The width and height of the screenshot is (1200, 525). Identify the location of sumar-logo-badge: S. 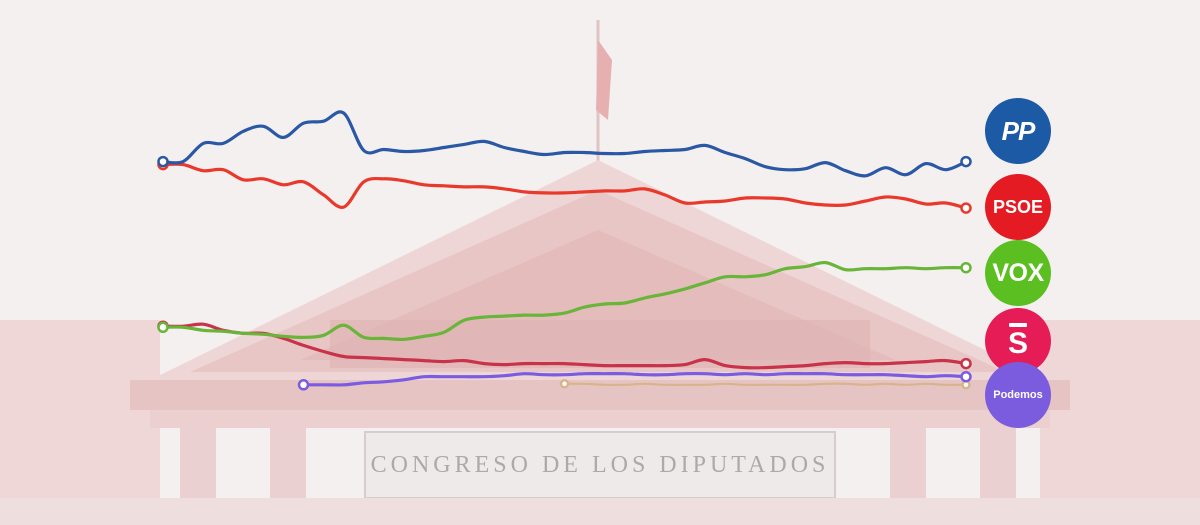
(1018, 341).